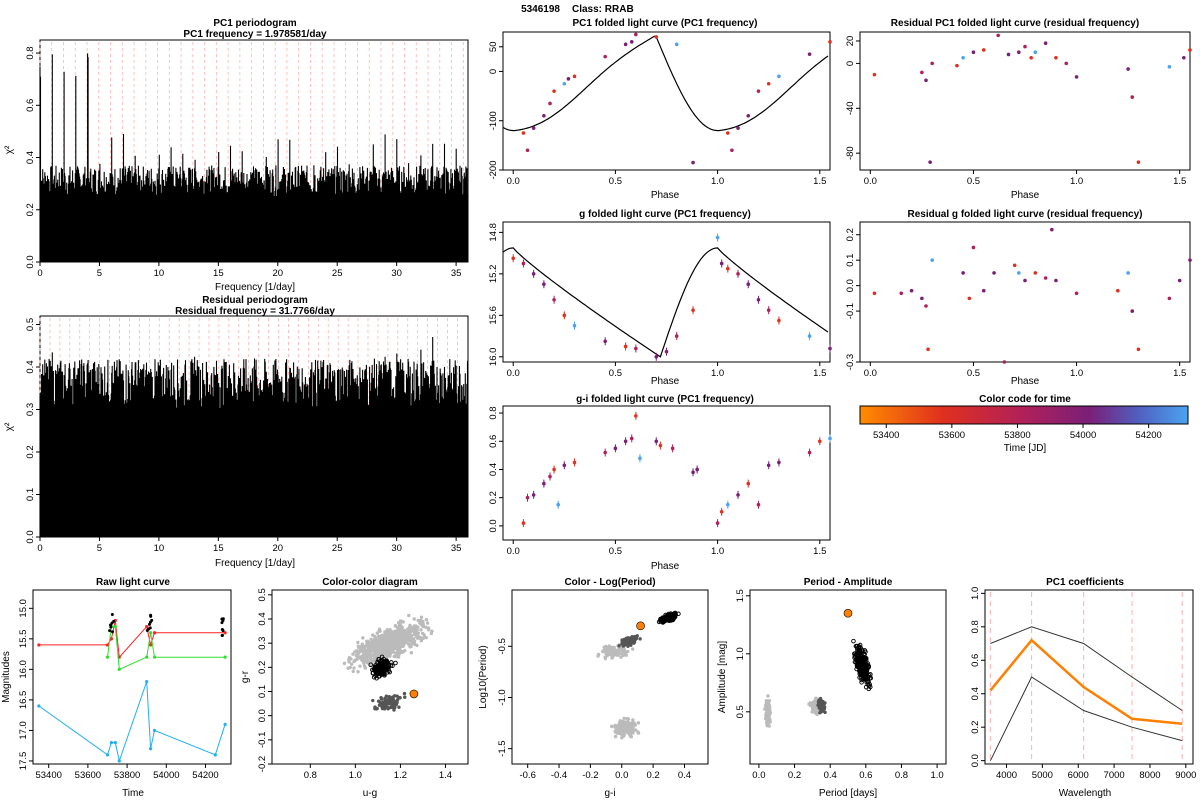 The width and height of the screenshot is (1200, 805). What do you see at coordinates (559, 775) in the screenshot?
I see `x-tick-label: -0.4` at bounding box center [559, 775].